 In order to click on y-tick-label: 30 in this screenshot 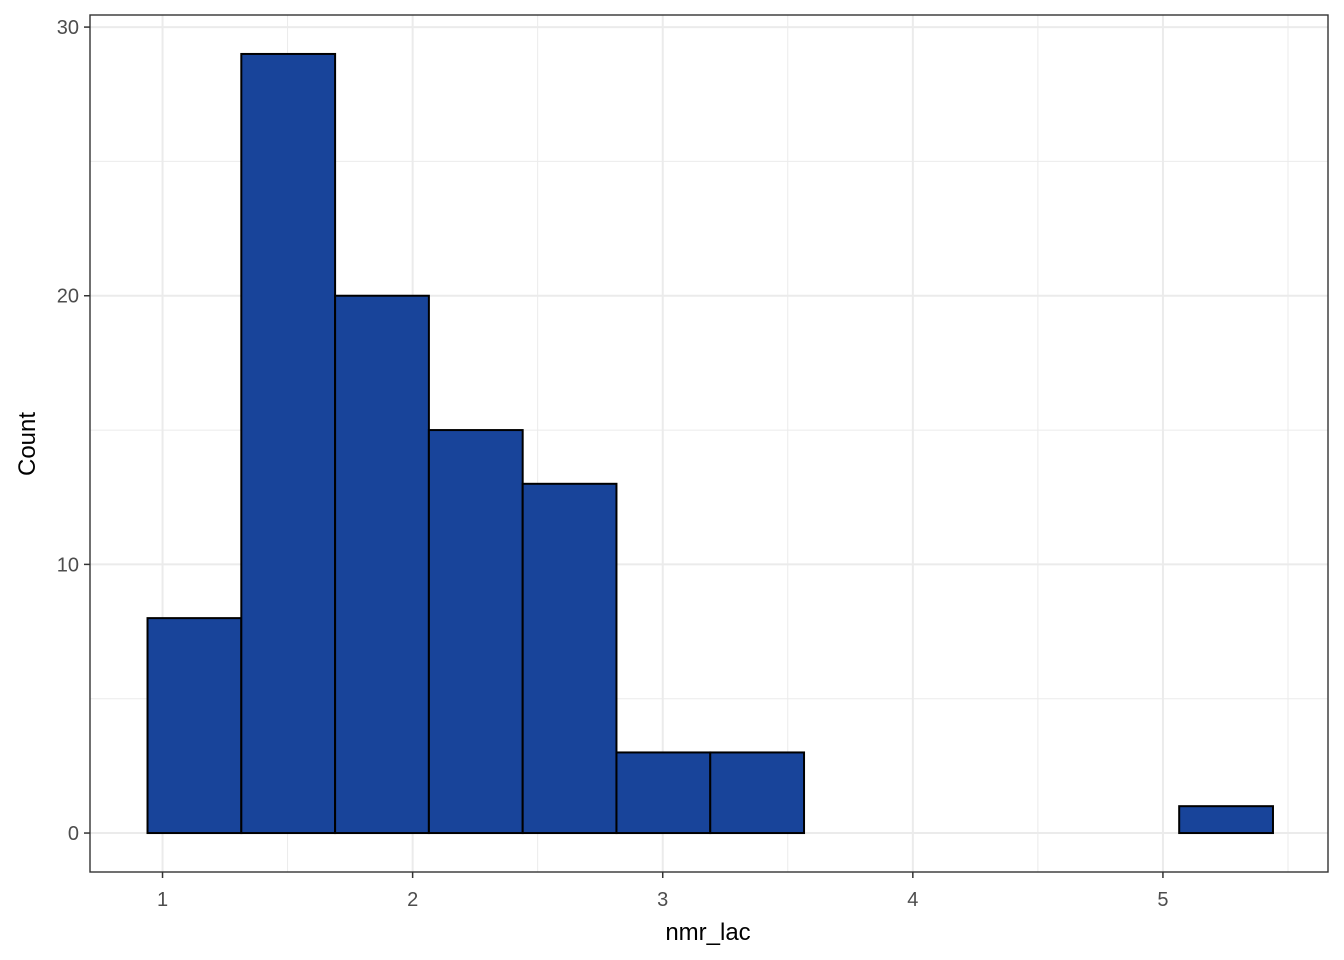, I will do `click(68, 28)`.